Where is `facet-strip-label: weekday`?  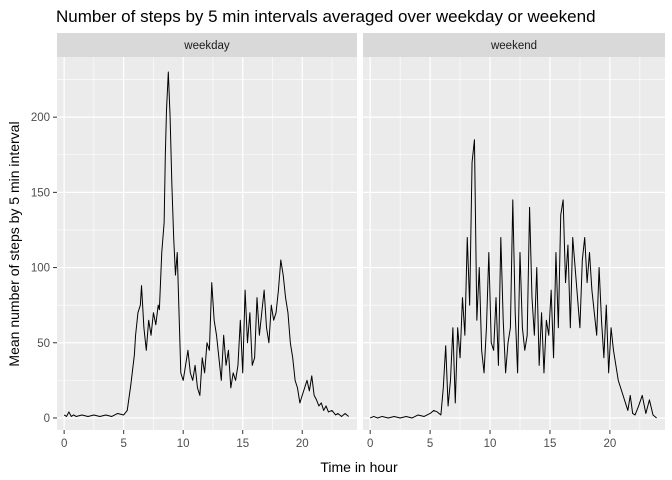
facet-strip-label: weekday is located at coordinates (206, 46).